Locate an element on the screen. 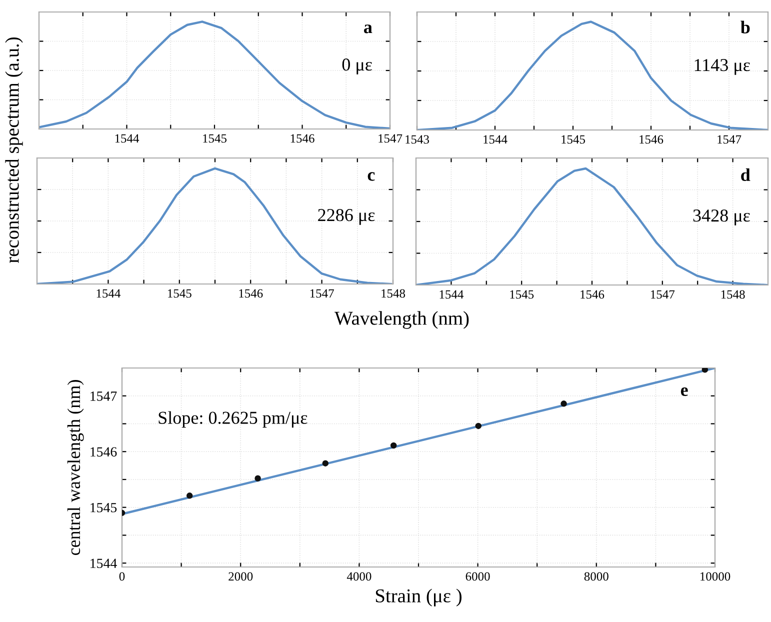 The image size is (771, 622). x-tick-label: 0 is located at coordinates (122, 576).